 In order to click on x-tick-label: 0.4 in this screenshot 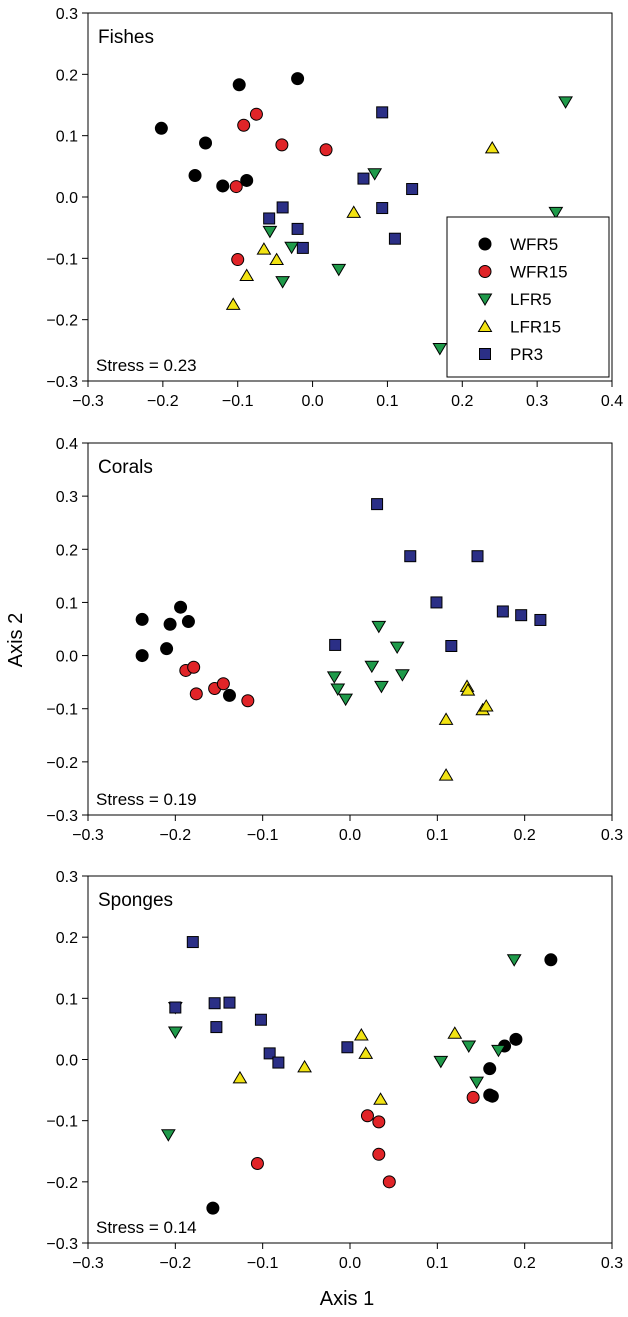, I will do `click(612, 401)`.